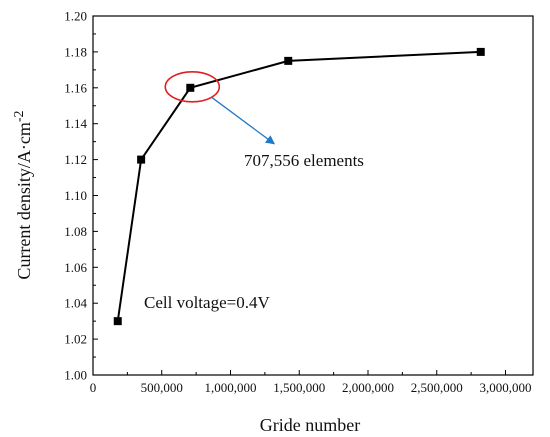 Image resolution: width=550 pixels, height=437 pixels. I want to click on x-tick-label: 0, so click(93, 387).